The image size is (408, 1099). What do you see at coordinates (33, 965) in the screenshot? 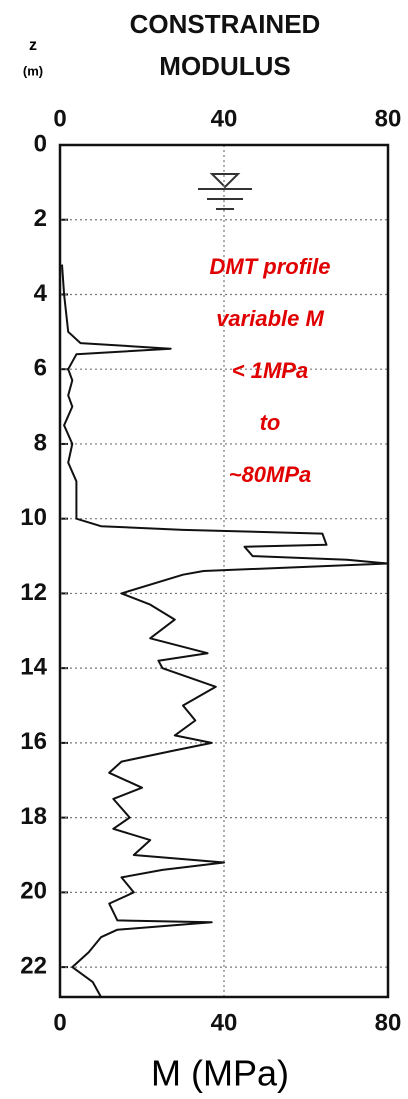
I see `y-tick-label: 22` at bounding box center [33, 965].